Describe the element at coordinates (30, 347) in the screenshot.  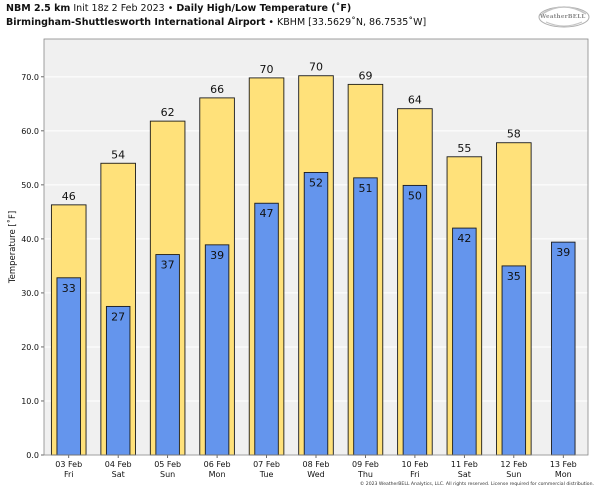
I see `y-tick-label: 20.0` at that location.